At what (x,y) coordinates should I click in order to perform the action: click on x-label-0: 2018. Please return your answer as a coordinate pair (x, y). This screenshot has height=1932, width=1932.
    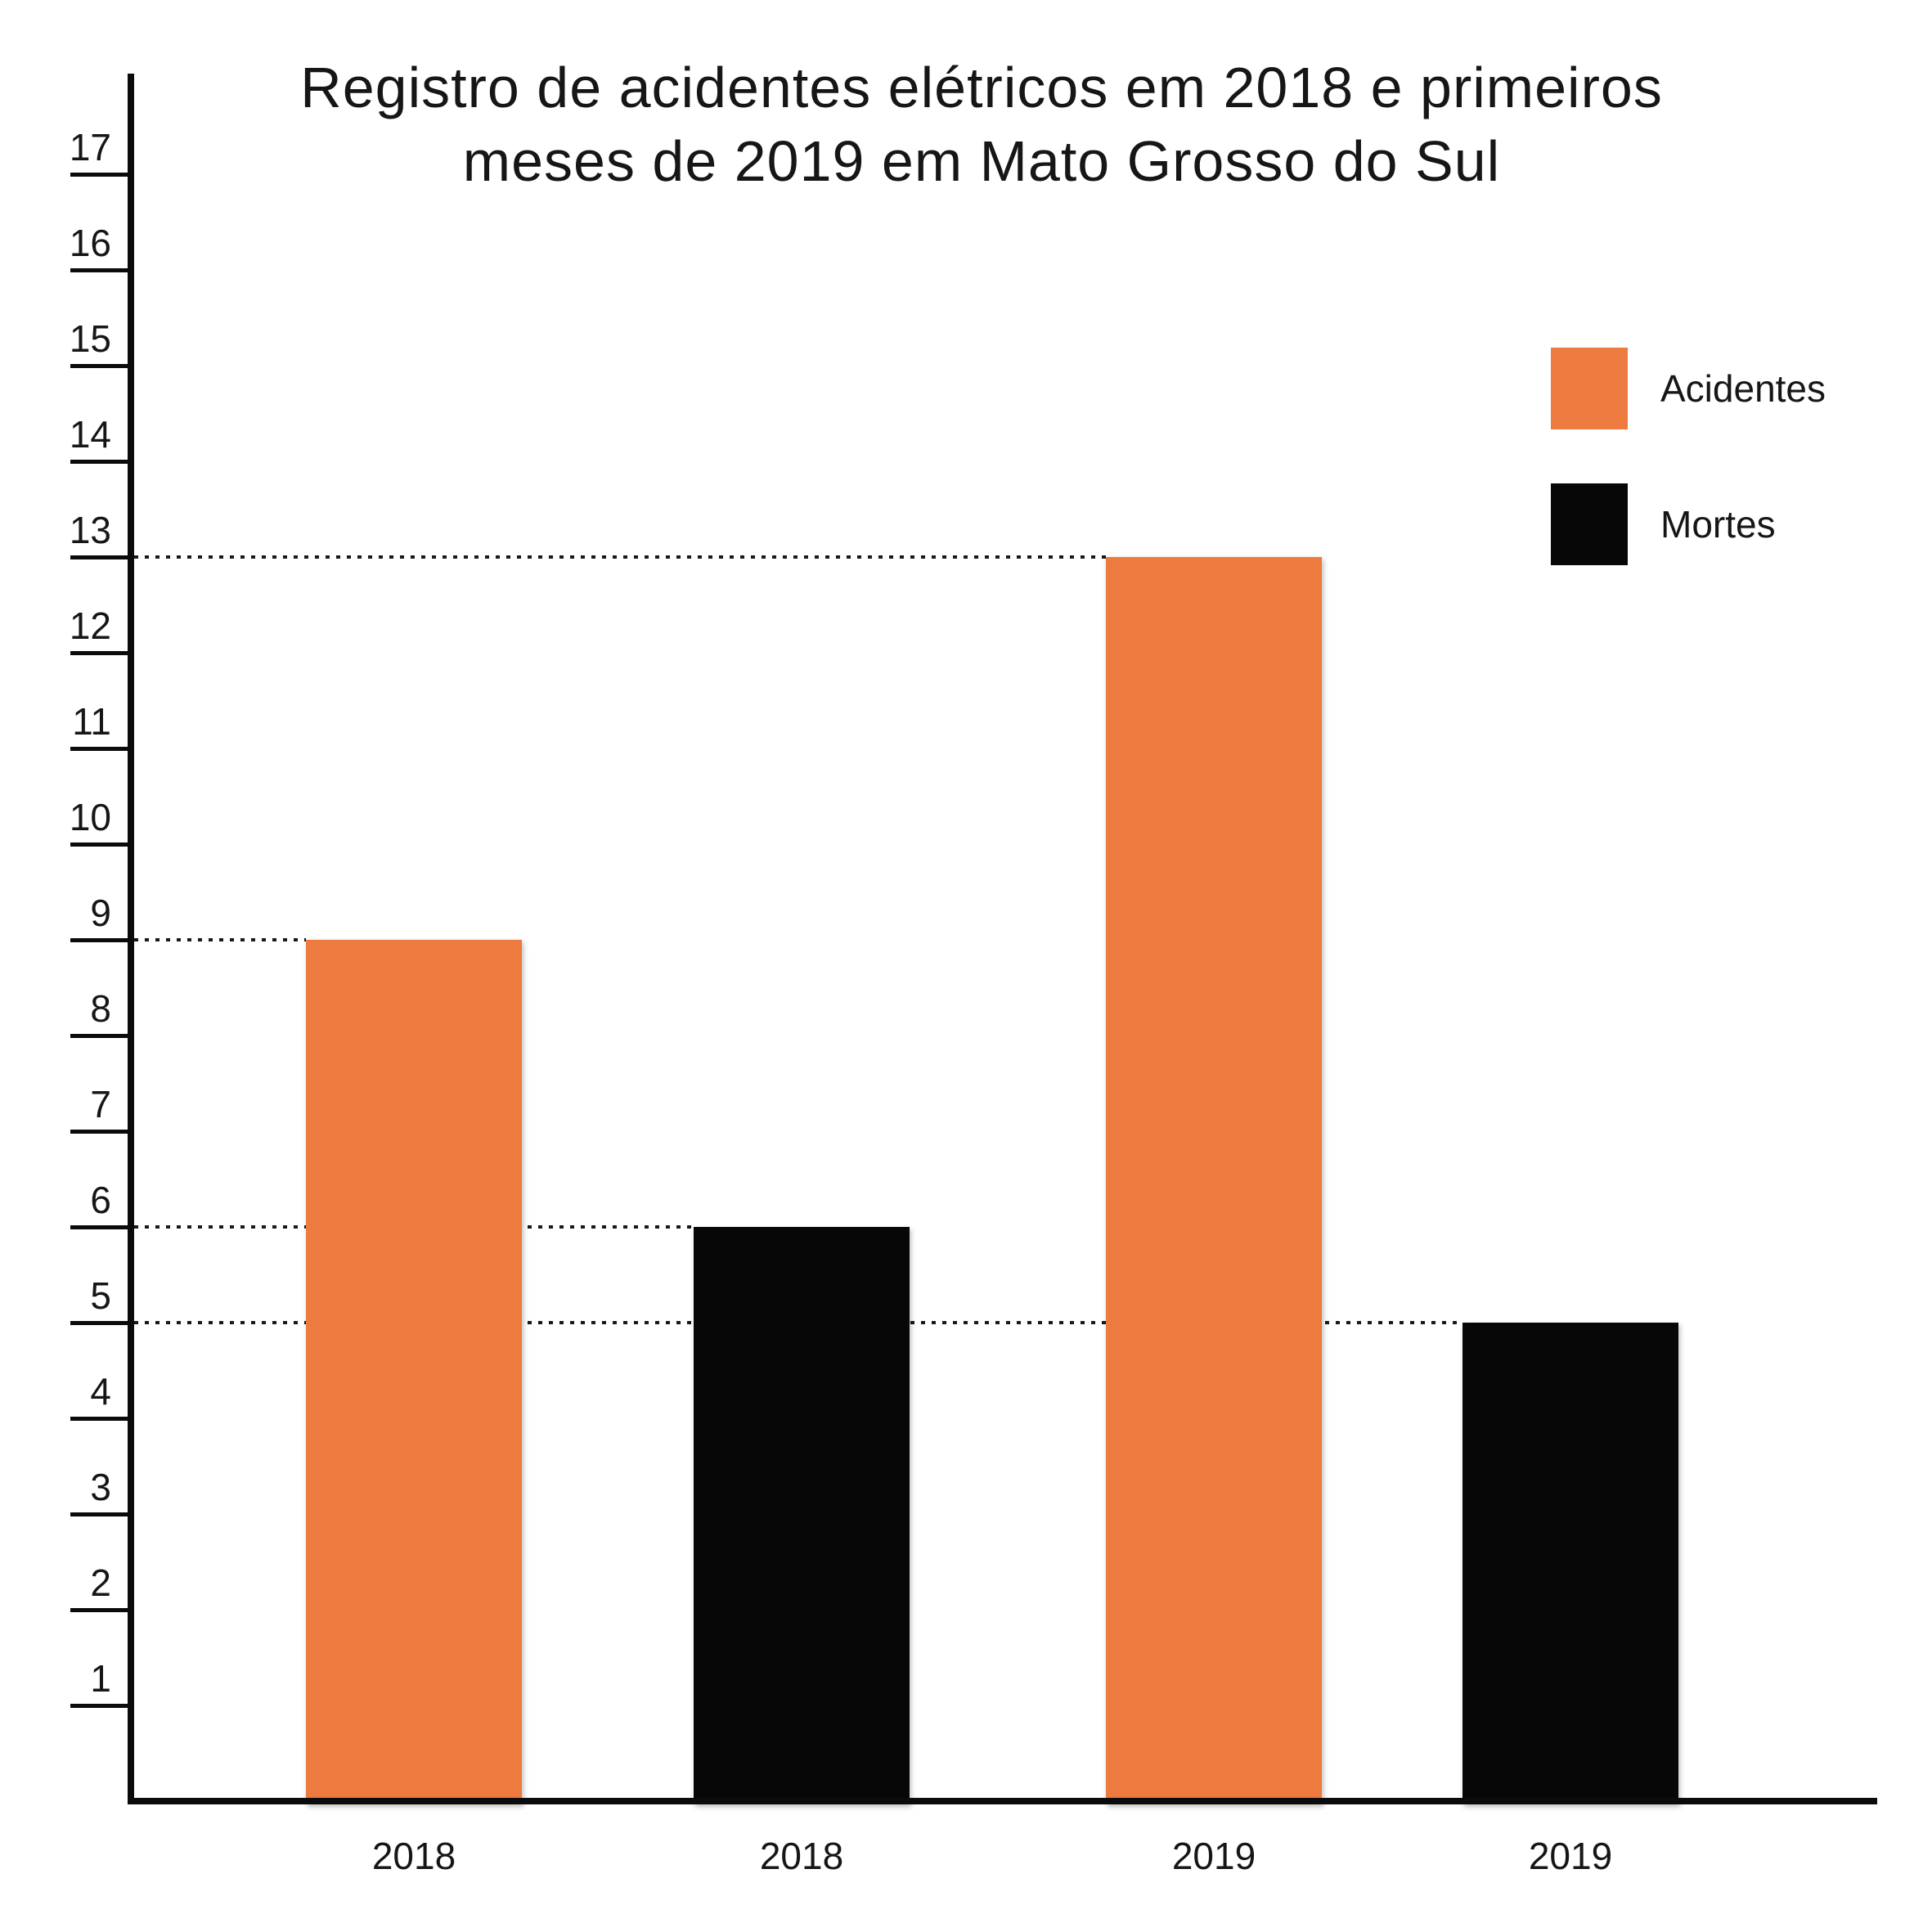
    Looking at the image, I should click on (413, 1856).